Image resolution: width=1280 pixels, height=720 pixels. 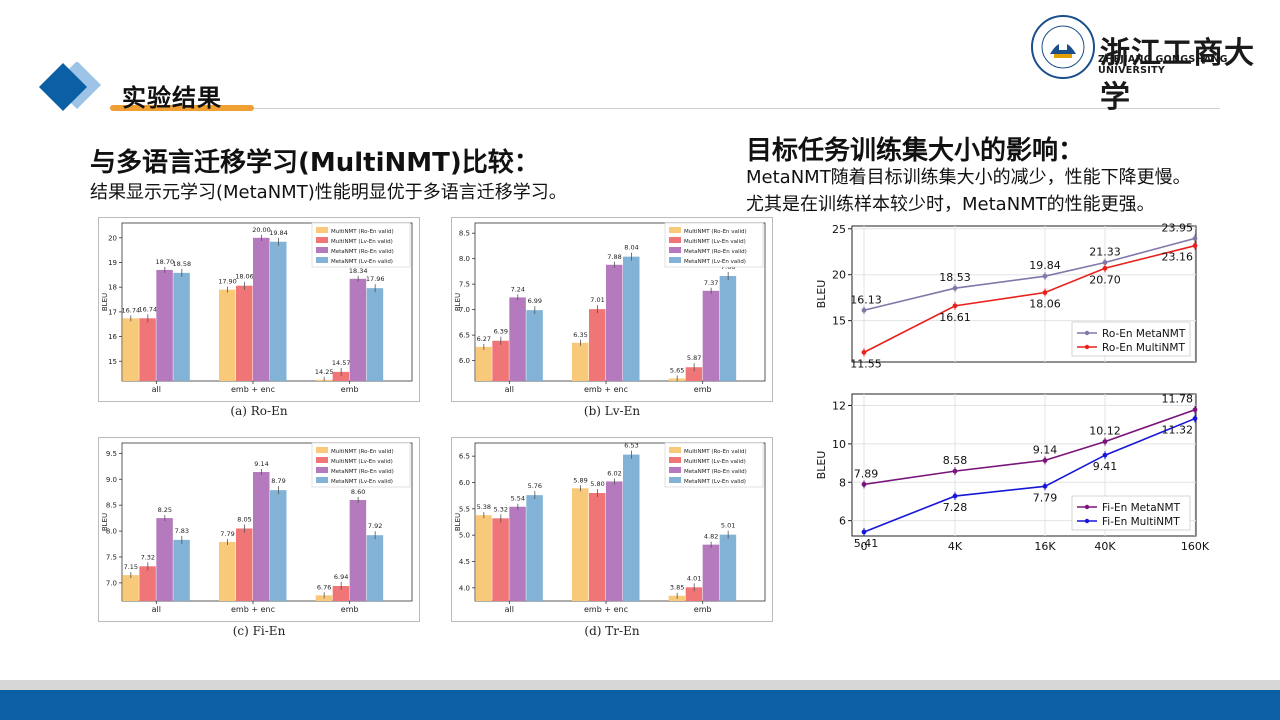 What do you see at coordinates (631, 446) in the screenshot?
I see `bar-value-label: 6.53` at bounding box center [631, 446].